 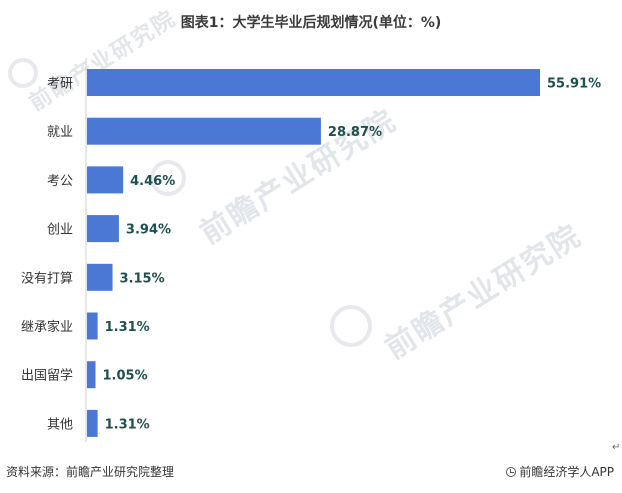 I want to click on source-note: 资料来源：前瞻产业研究院整理, so click(x=90, y=472).